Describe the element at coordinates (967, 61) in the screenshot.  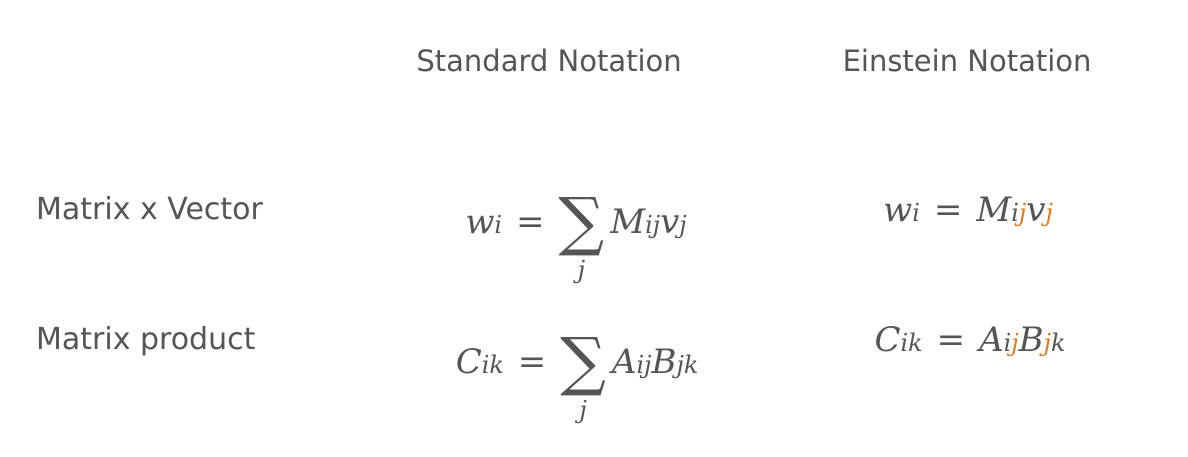
I see `einstein-notation-header: Einstein Notation` at that location.